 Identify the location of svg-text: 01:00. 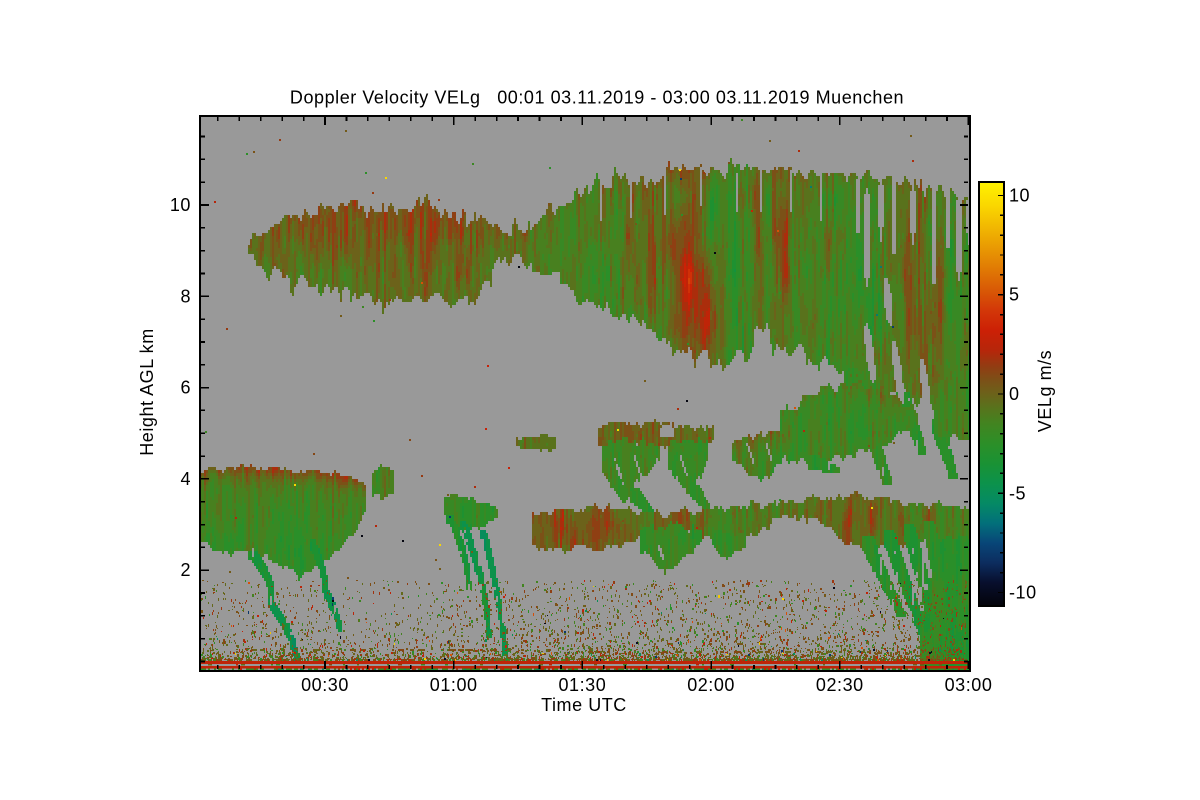
(454, 685).